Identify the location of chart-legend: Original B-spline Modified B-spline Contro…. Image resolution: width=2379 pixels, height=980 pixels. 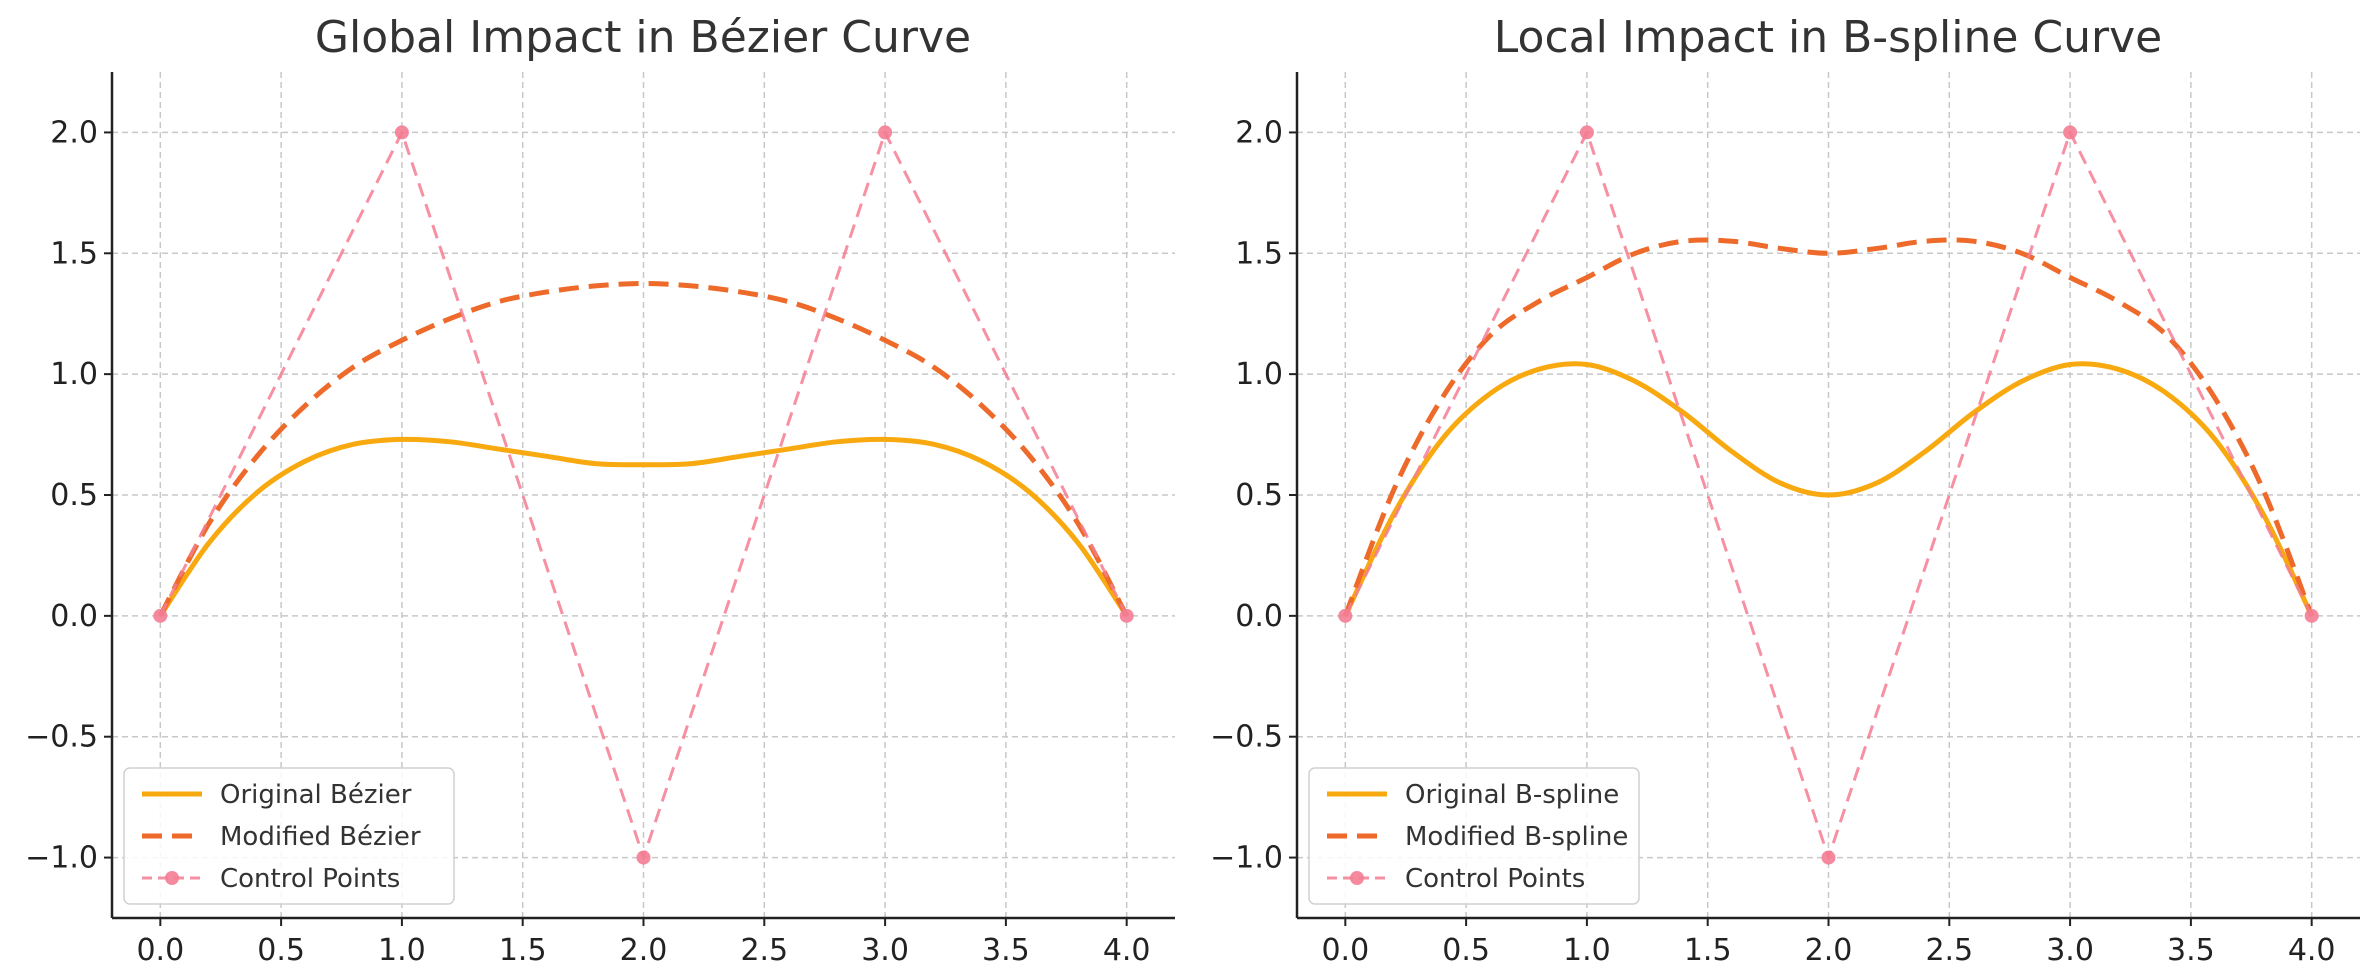
(1474, 836).